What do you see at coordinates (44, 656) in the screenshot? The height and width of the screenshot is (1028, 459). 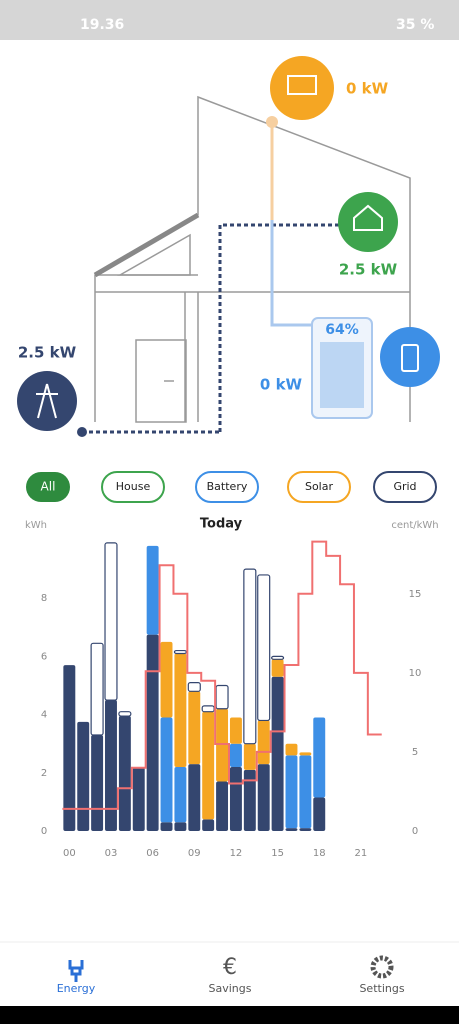 I see `y-tick-label: 6` at bounding box center [44, 656].